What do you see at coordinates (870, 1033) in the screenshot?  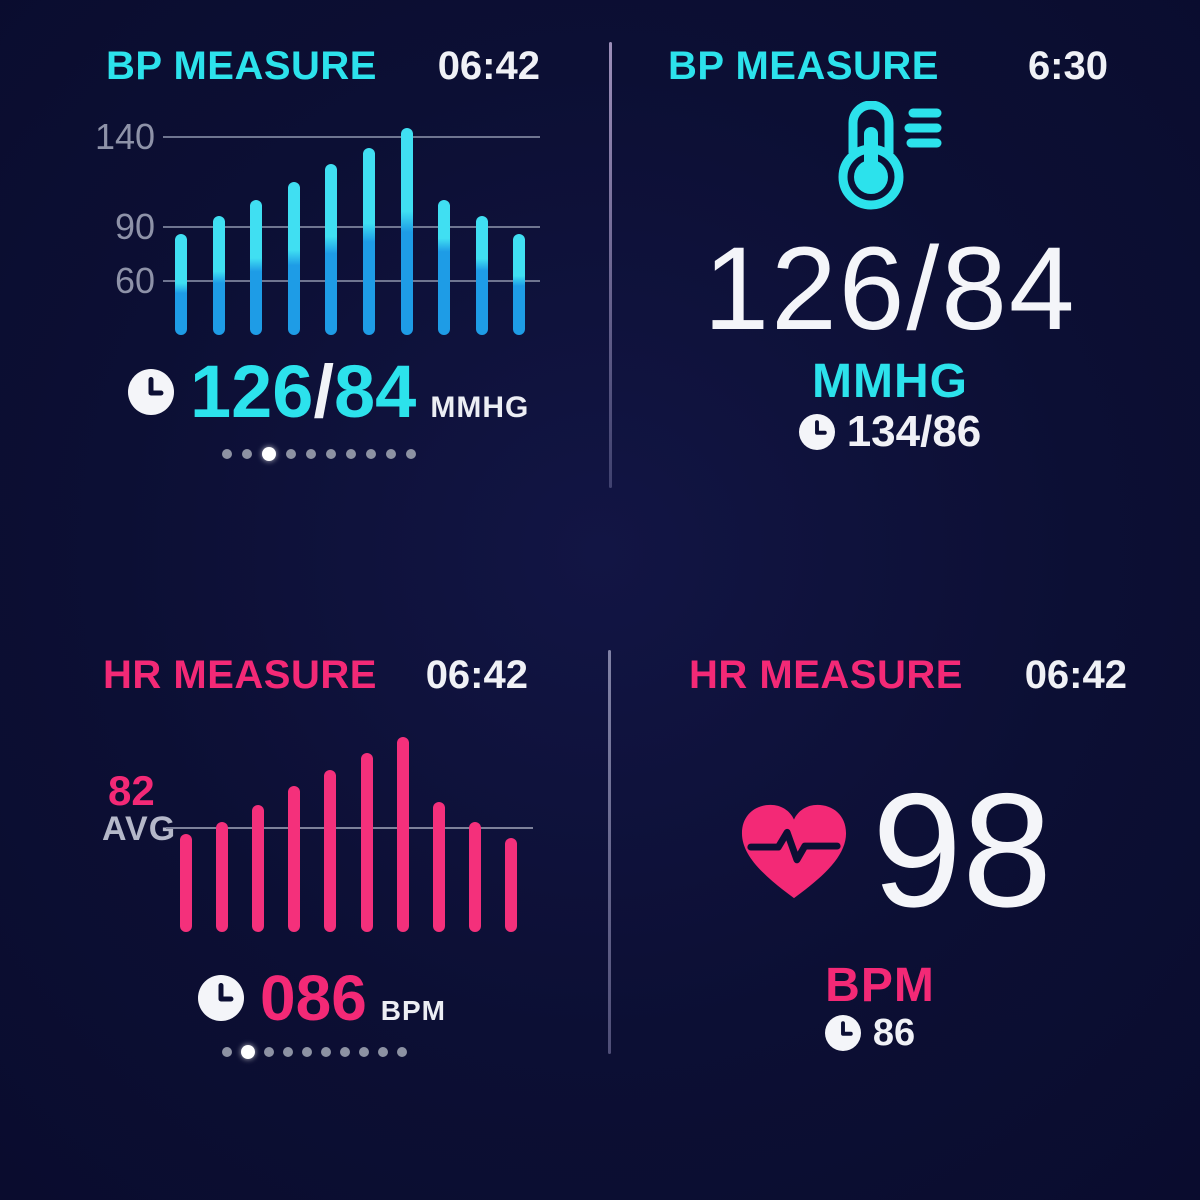 I see `hr-previous-reading: 86` at bounding box center [870, 1033].